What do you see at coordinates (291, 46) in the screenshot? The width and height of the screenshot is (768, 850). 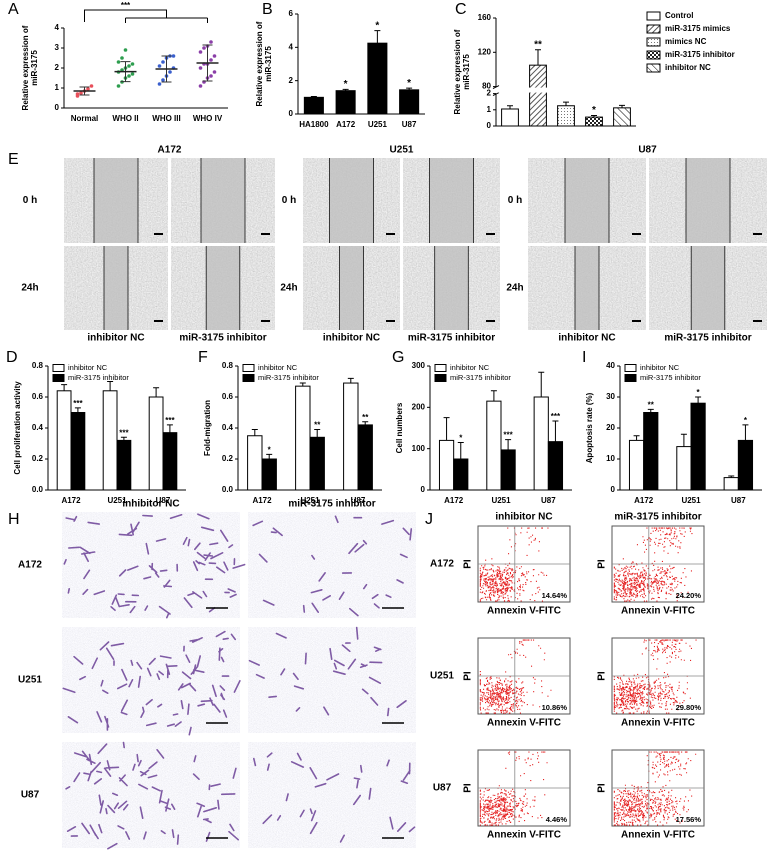 I see `y-tick-label: 4` at bounding box center [291, 46].